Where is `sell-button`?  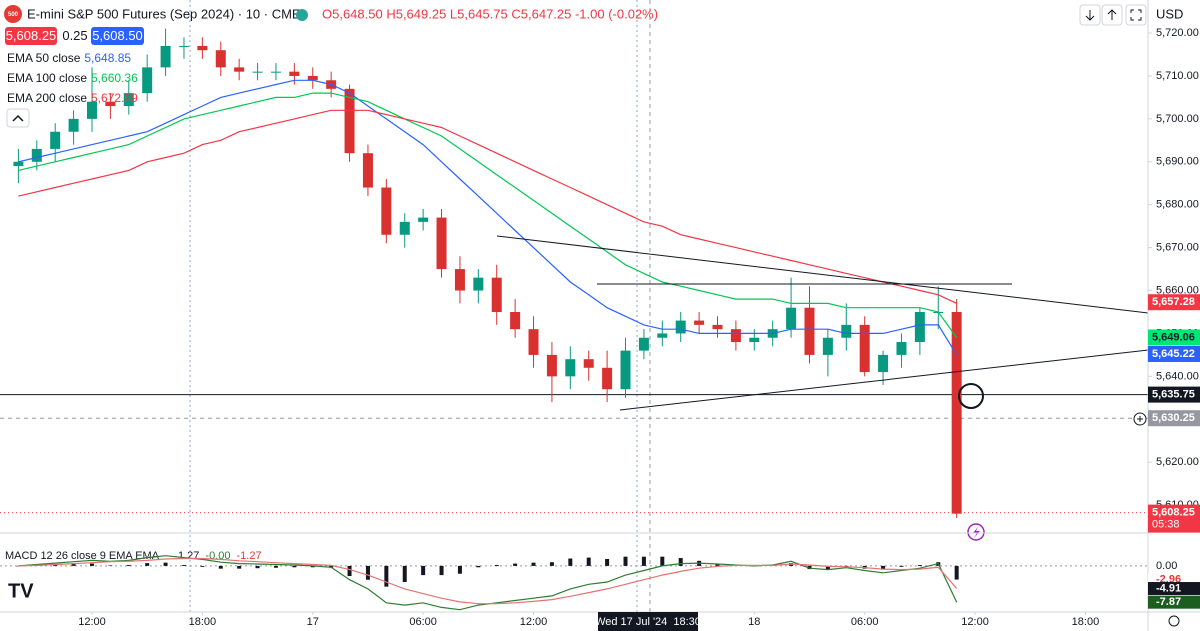
sell-button is located at coordinates (31, 36).